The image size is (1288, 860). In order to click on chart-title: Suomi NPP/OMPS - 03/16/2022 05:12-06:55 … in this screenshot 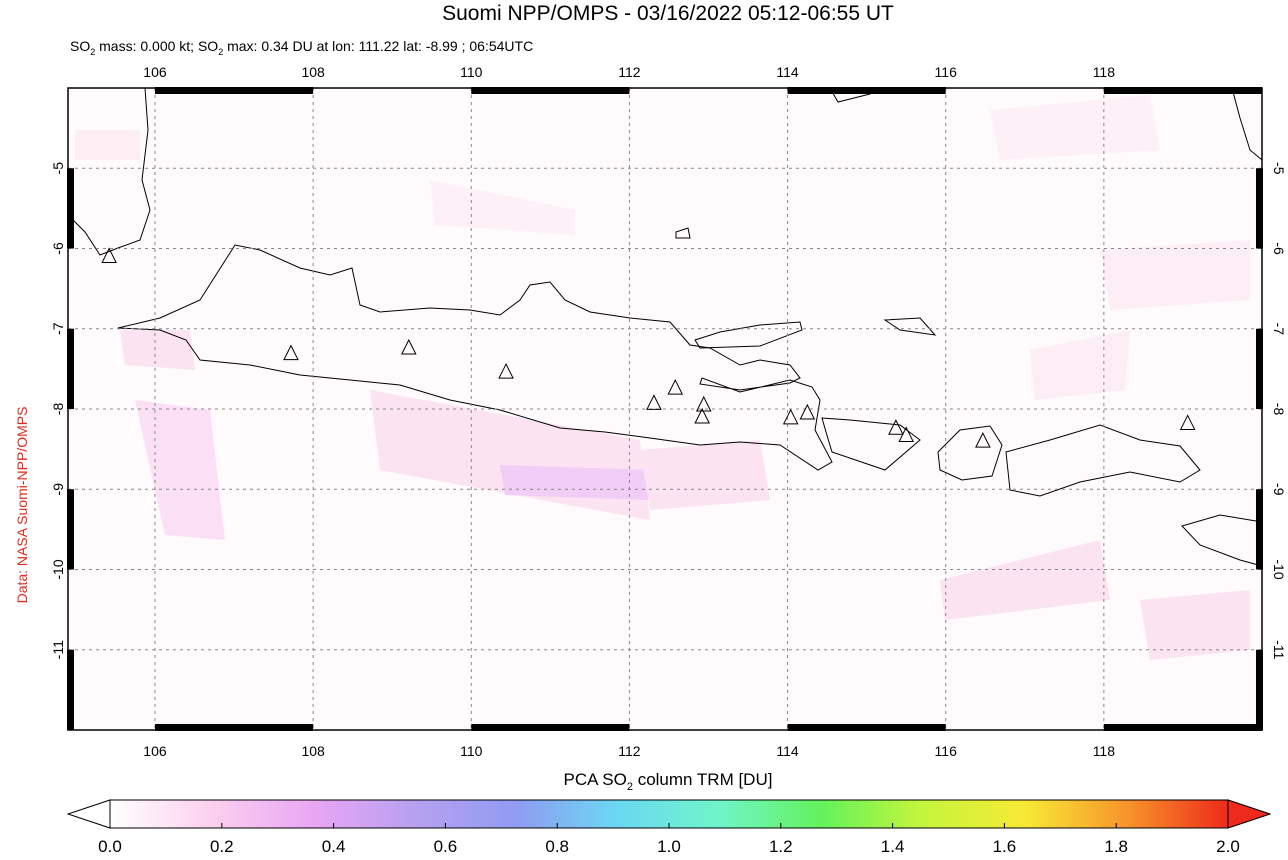, I will do `click(668, 13)`.